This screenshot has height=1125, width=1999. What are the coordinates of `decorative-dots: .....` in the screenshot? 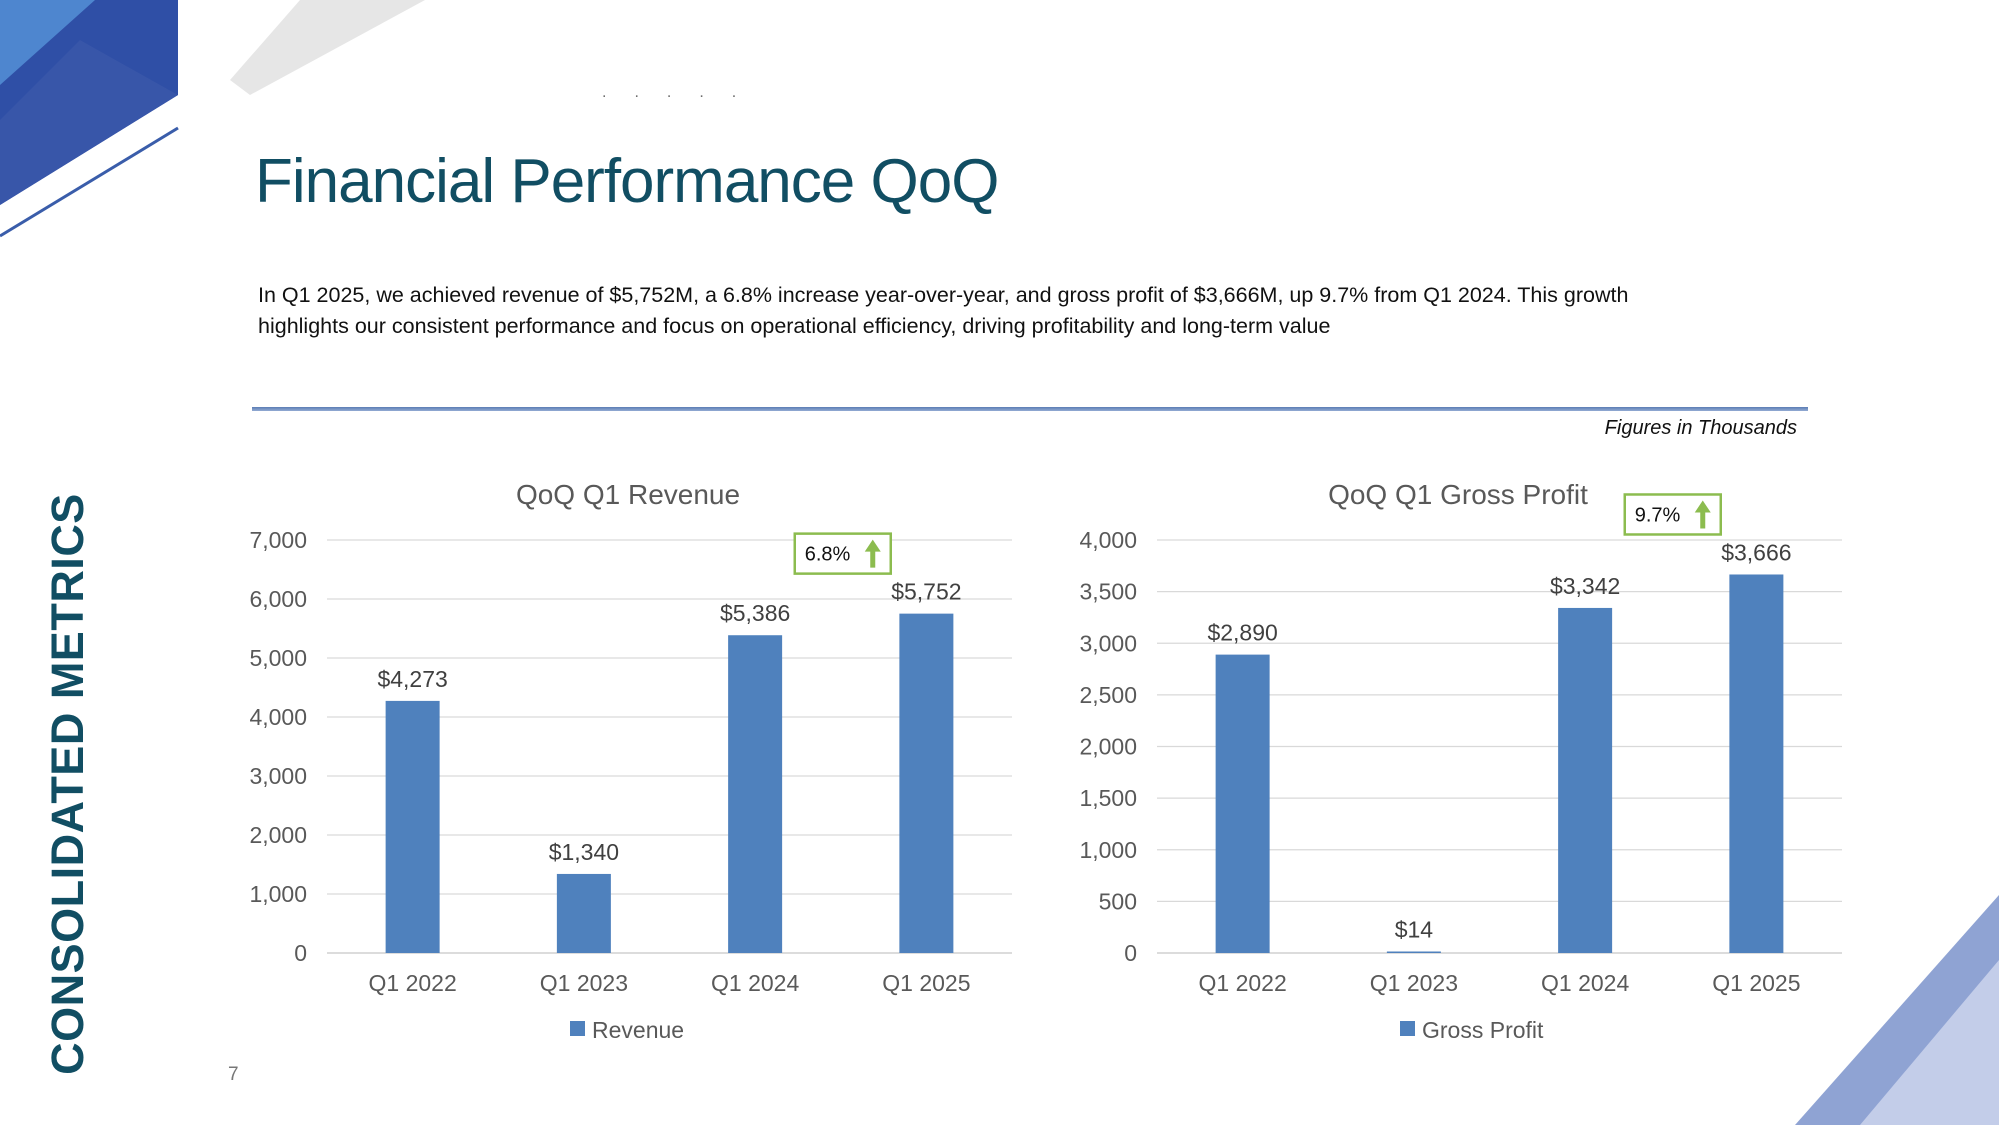 It's located at (683, 92).